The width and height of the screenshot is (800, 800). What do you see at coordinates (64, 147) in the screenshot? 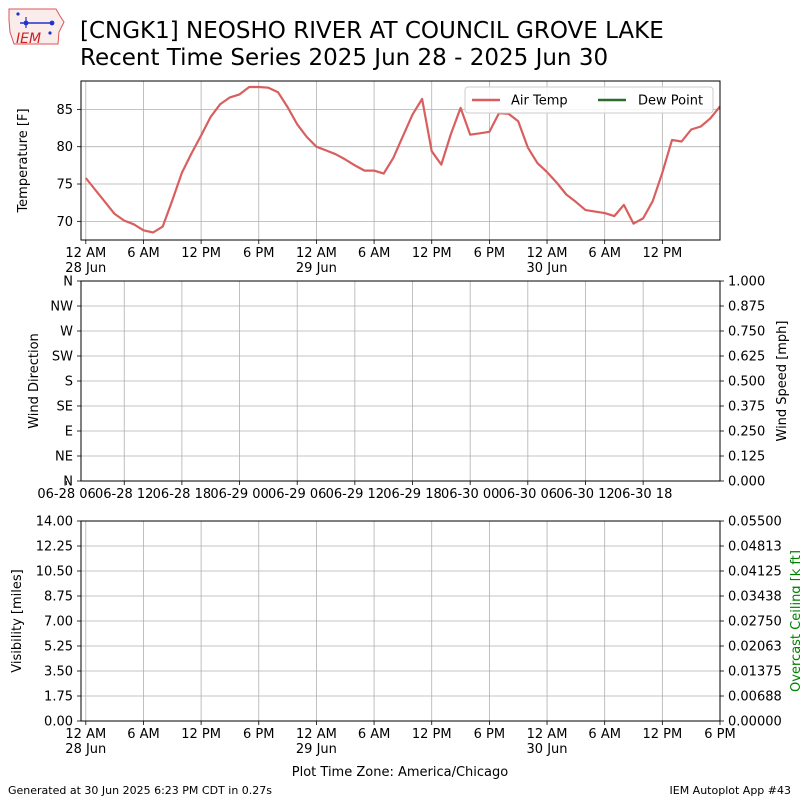
I see `y-tick-label: 80` at bounding box center [64, 147].